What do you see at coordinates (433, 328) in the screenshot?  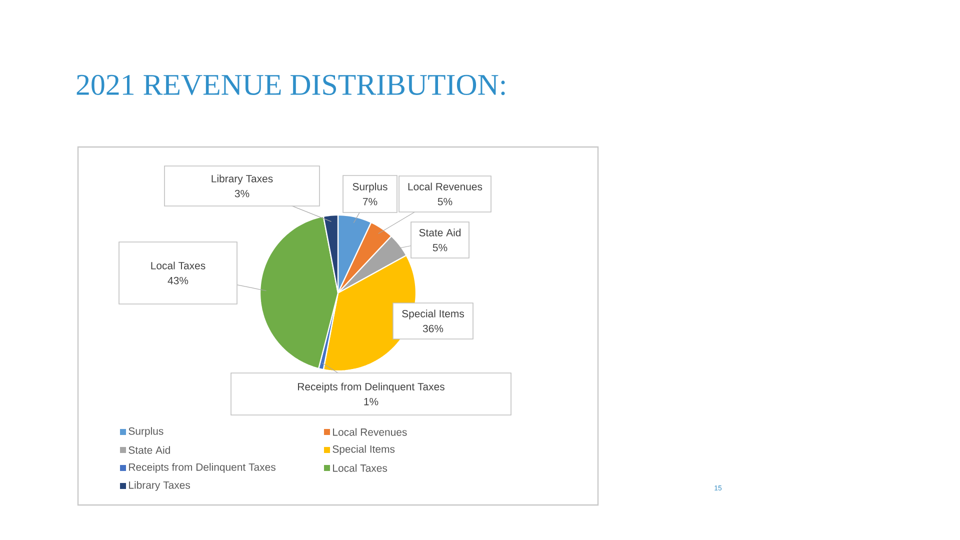 I see `data-label: 36%` at bounding box center [433, 328].